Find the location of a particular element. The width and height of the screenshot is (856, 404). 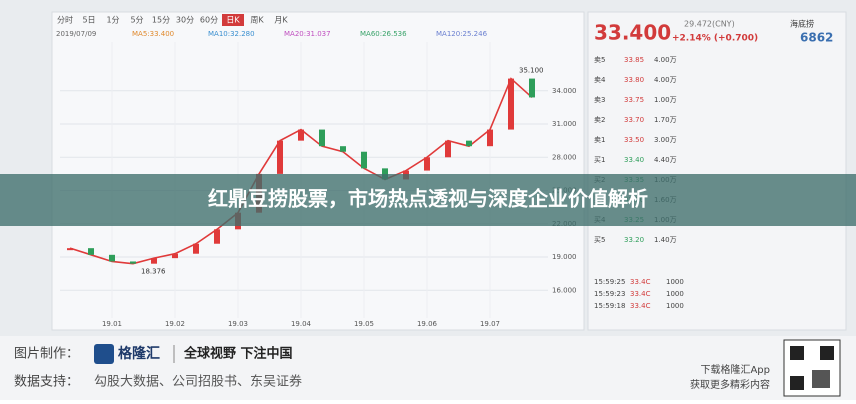

app-text: 下载格隆汇App is located at coordinates (735, 369).